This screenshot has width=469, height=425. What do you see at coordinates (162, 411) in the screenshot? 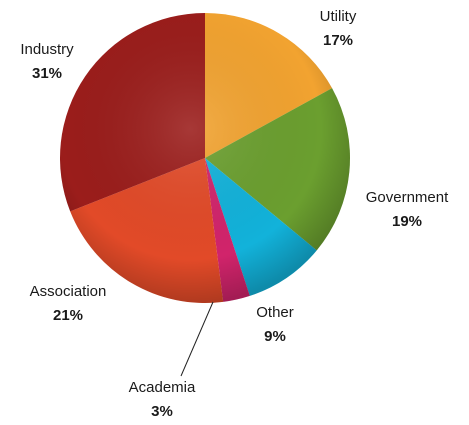
I see `slice-value: 3%` at bounding box center [162, 411].